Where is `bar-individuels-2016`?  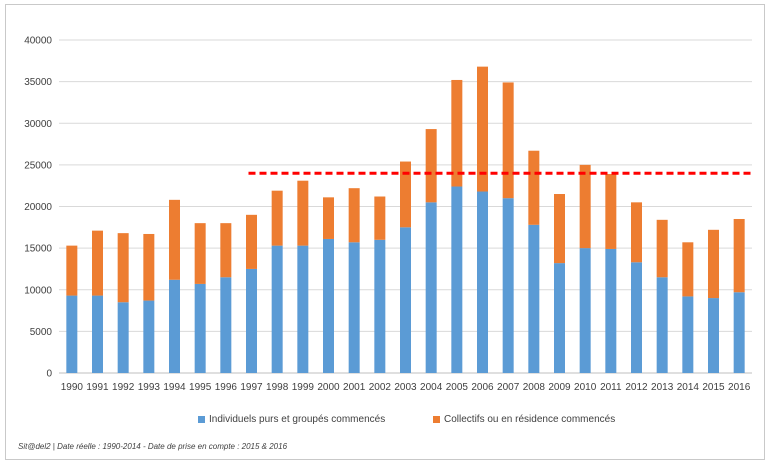
bar-individuels-2016 is located at coordinates (739, 332).